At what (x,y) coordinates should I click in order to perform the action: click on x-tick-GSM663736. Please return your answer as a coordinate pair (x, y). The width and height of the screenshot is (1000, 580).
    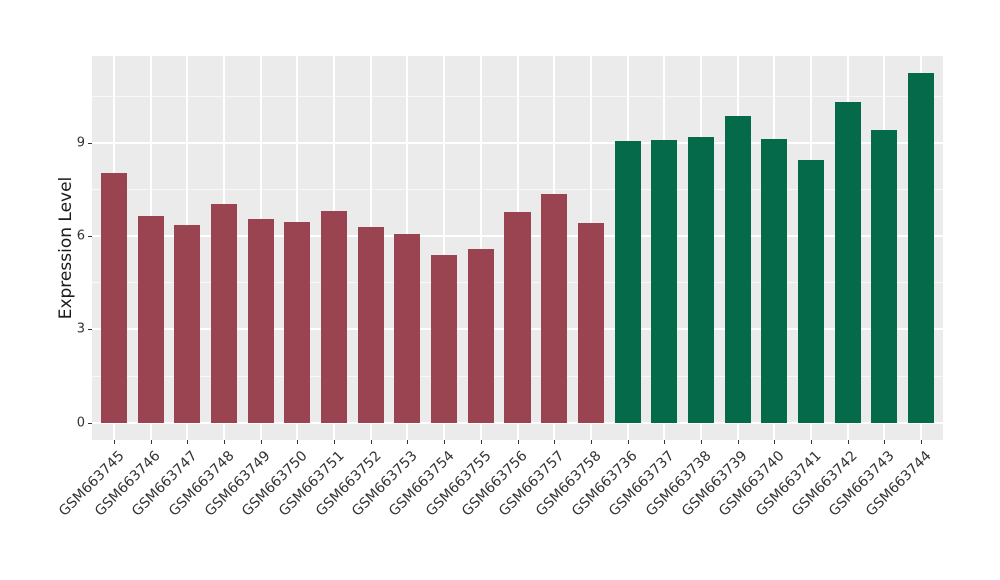
    Looking at the image, I should click on (628, 442).